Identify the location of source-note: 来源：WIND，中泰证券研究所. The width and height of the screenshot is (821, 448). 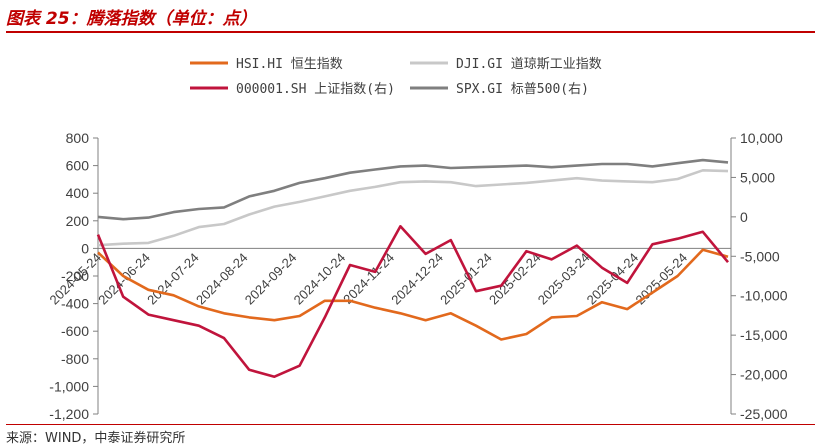
(96, 438).